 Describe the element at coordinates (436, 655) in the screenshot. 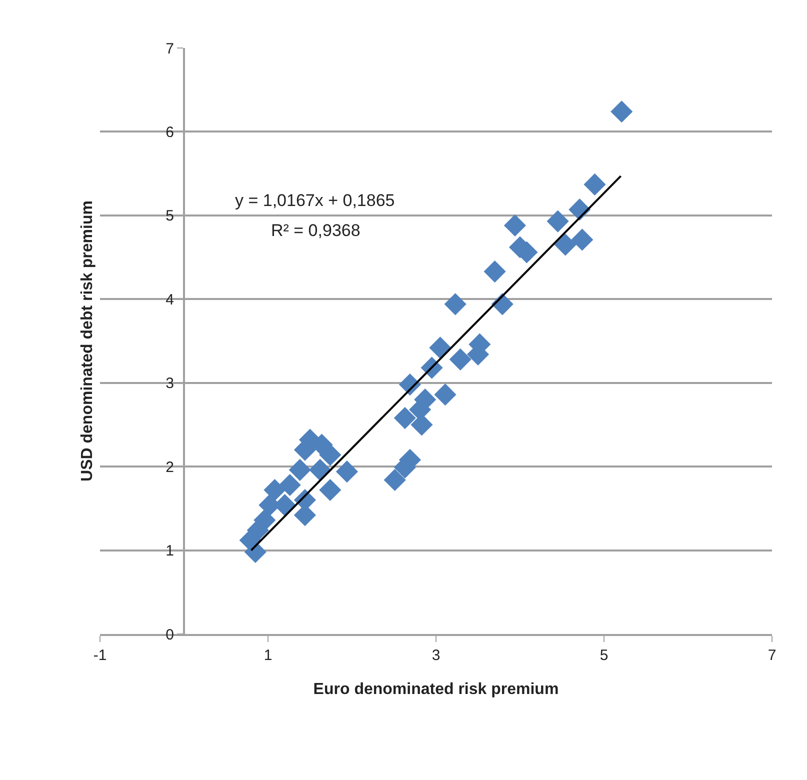

I see `x-tick-label: 3` at that location.